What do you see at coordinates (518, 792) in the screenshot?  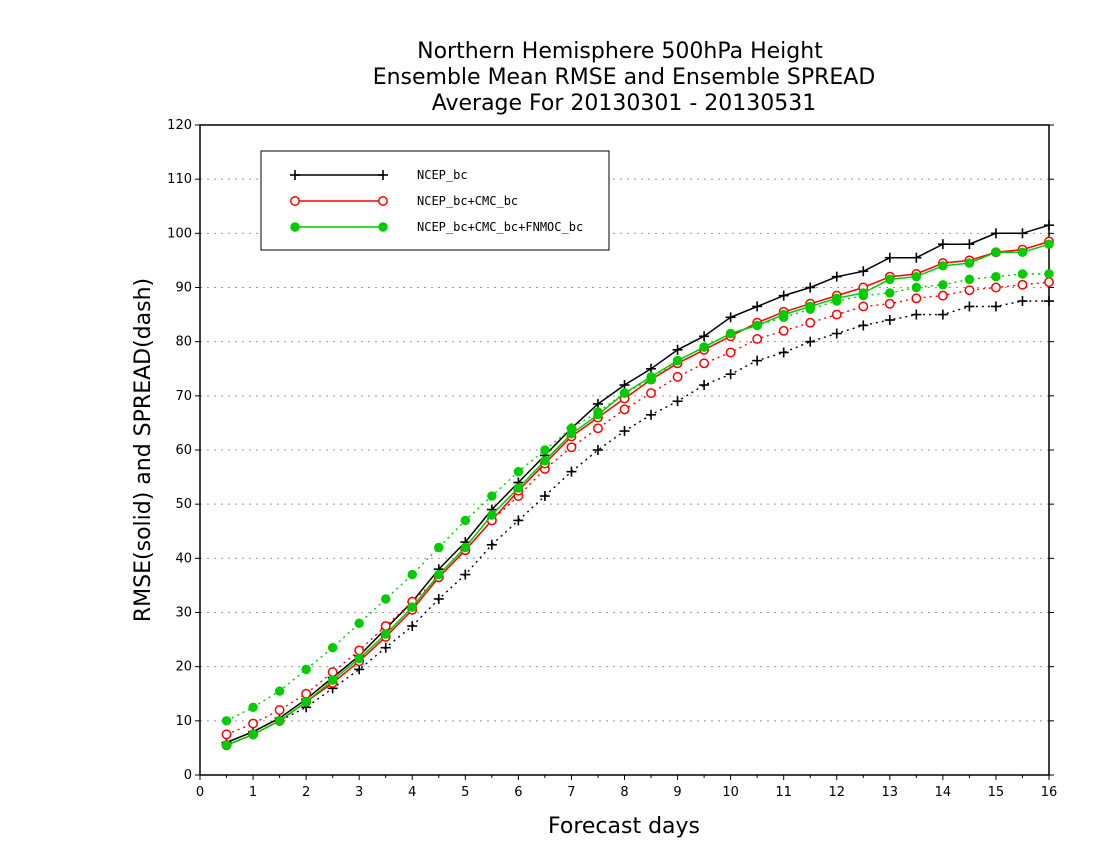 I see `x-tick-label: 6` at bounding box center [518, 792].